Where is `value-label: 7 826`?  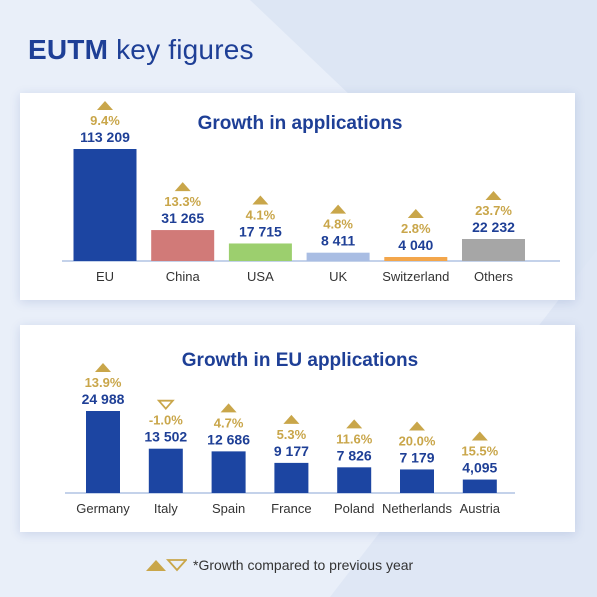 value-label: 7 826 is located at coordinates (354, 455).